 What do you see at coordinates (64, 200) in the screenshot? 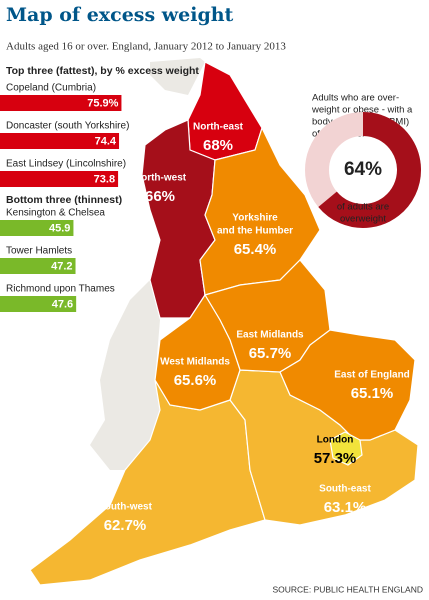
I see `bottom-heading: Bottom three (thinnest)` at bounding box center [64, 200].